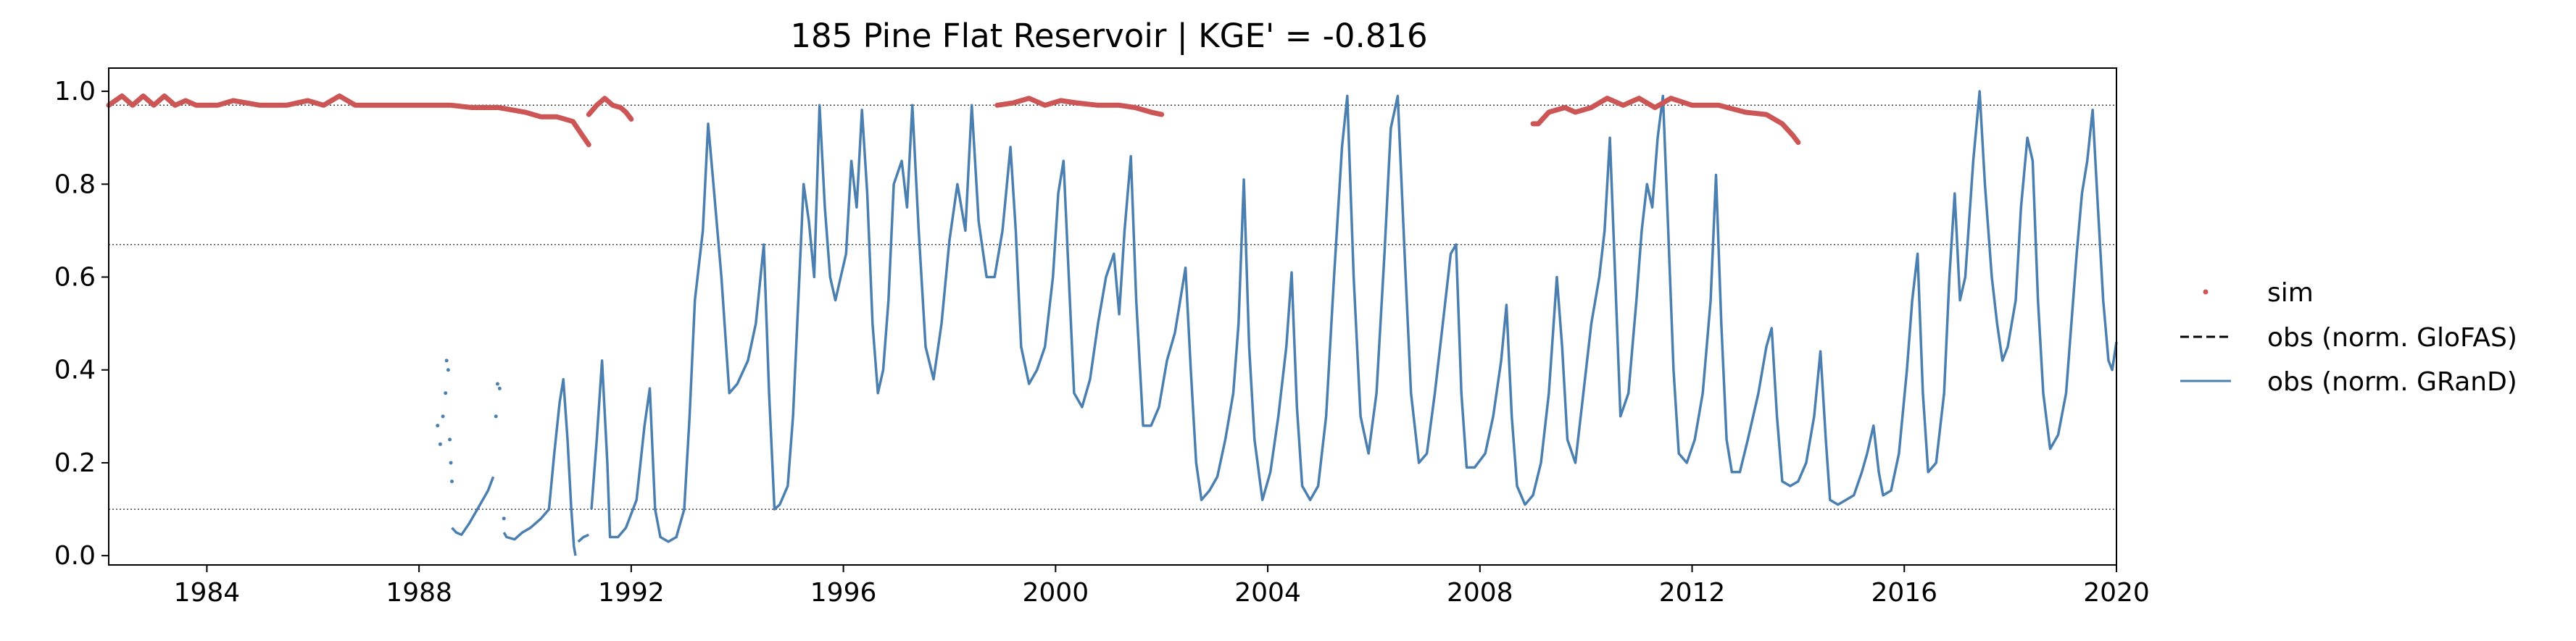 The height and width of the screenshot is (641, 2576). What do you see at coordinates (1108, 36) in the screenshot?
I see `chart-title: 185 Pine Flat Reservoir | KGE' = -0.816` at bounding box center [1108, 36].